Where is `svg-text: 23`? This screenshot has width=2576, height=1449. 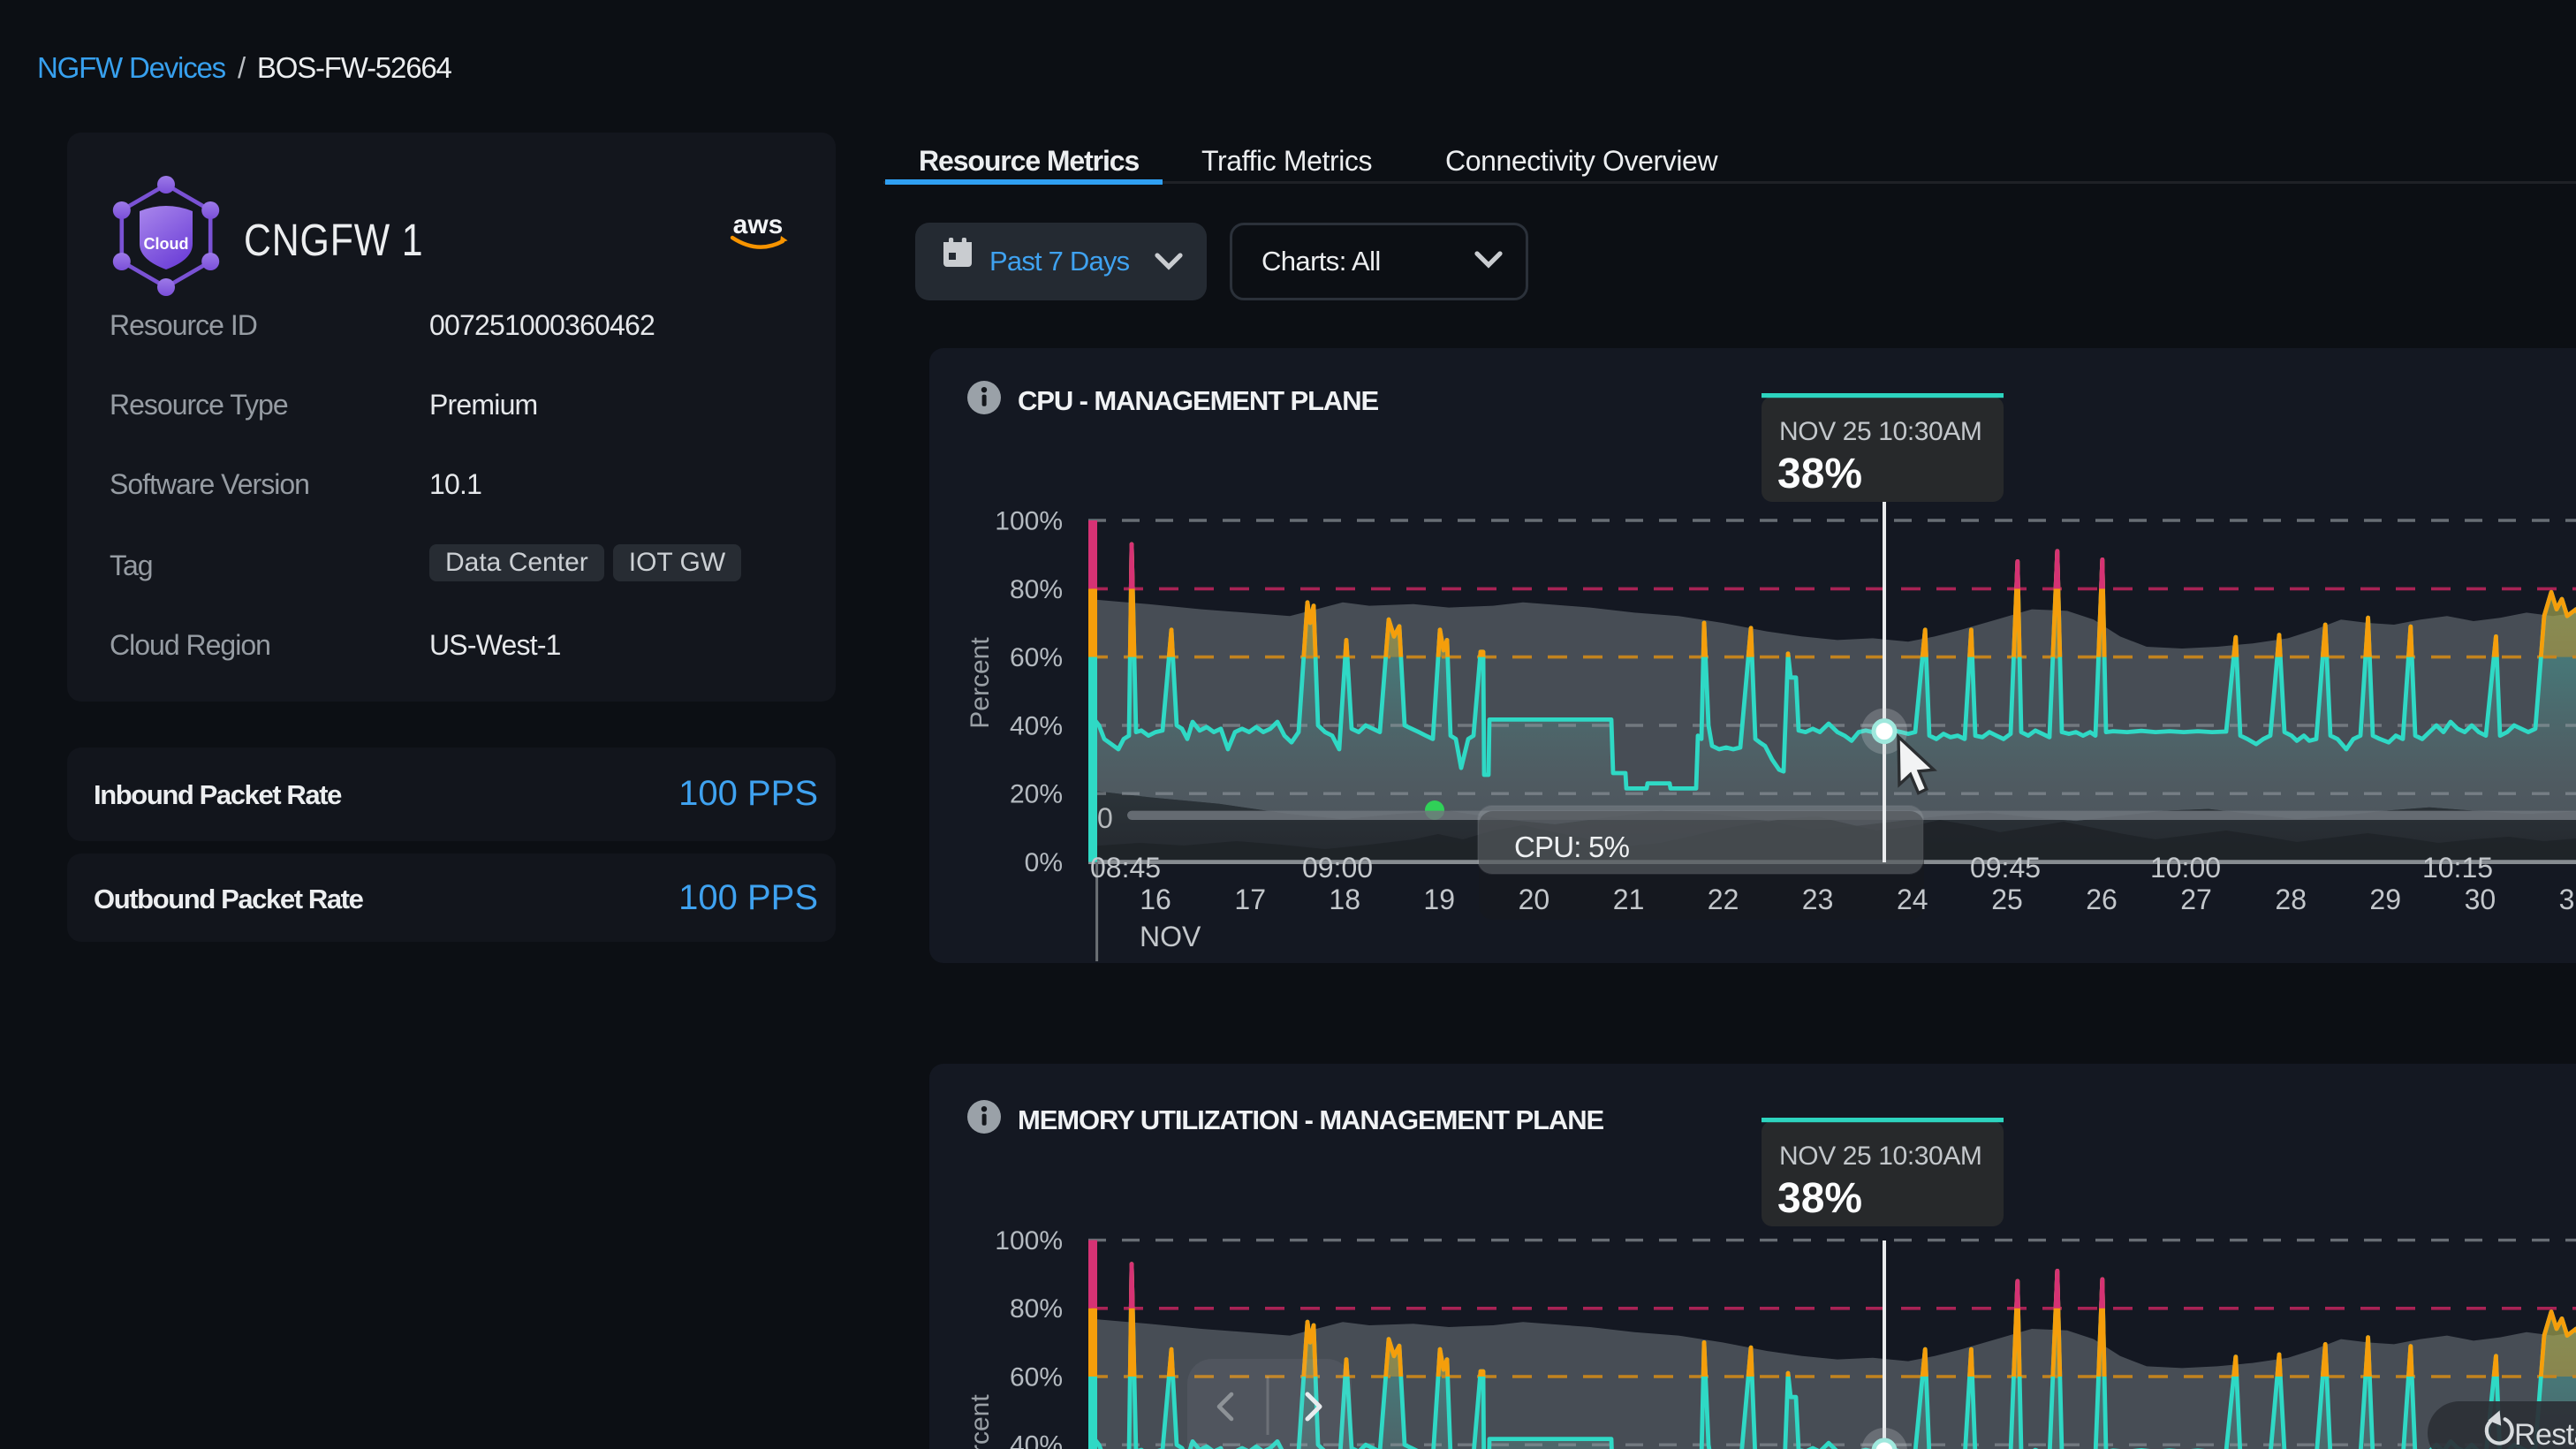
svg-text: 23 is located at coordinates (1818, 899).